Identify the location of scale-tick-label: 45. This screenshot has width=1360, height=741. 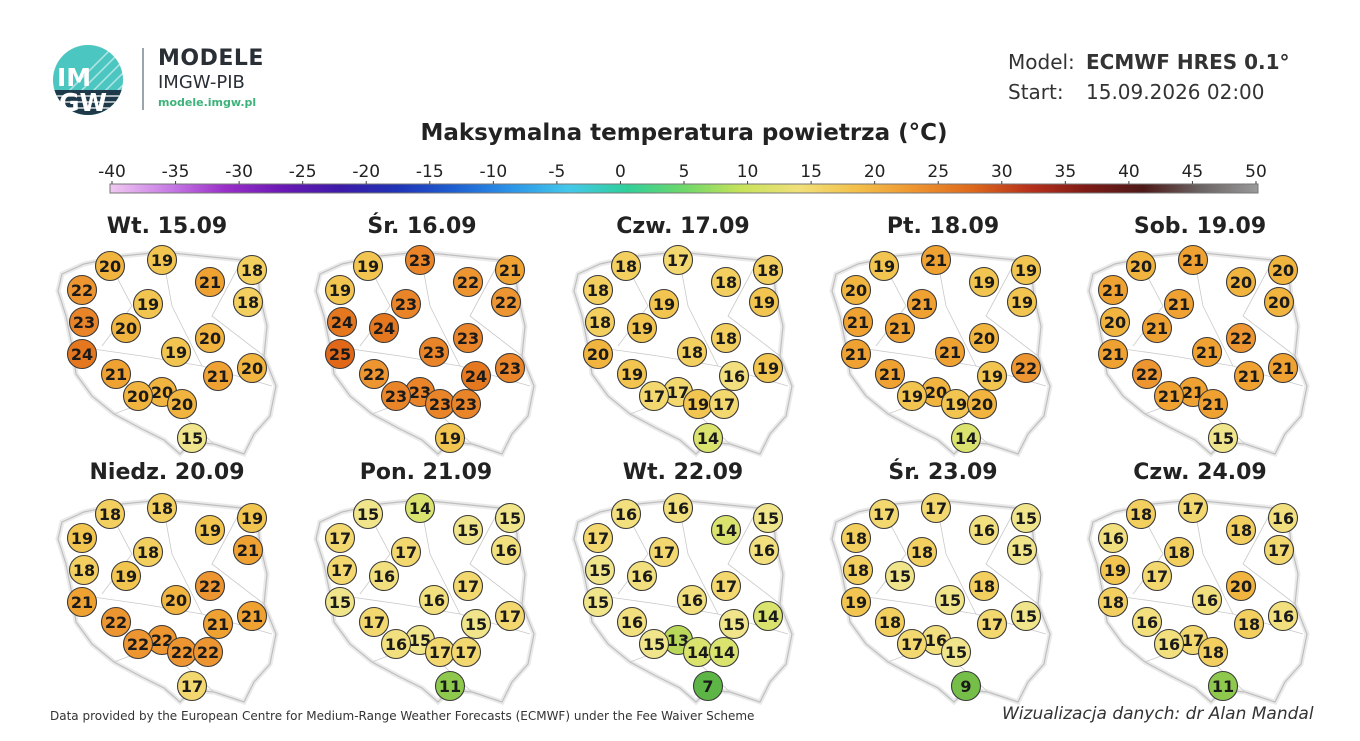
(1193, 172).